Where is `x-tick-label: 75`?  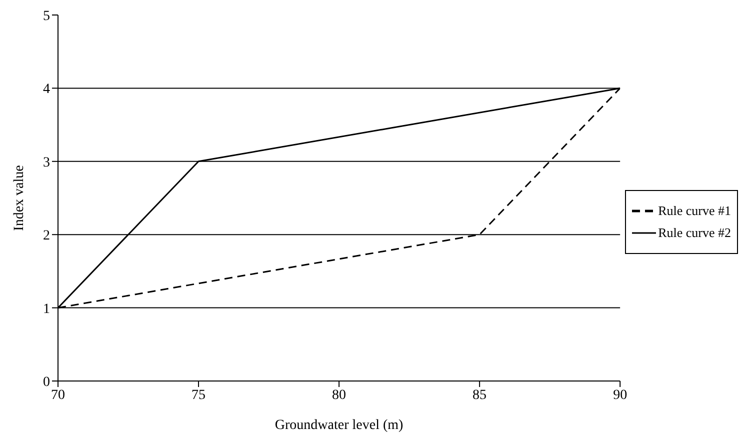 x-tick-label: 75 is located at coordinates (199, 395).